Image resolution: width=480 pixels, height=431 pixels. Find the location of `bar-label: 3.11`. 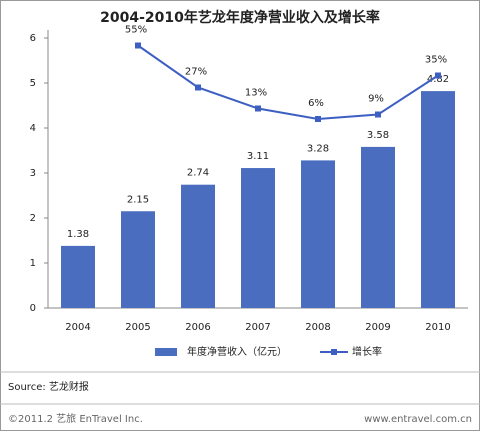

bar-label: 3.11 is located at coordinates (258, 156).